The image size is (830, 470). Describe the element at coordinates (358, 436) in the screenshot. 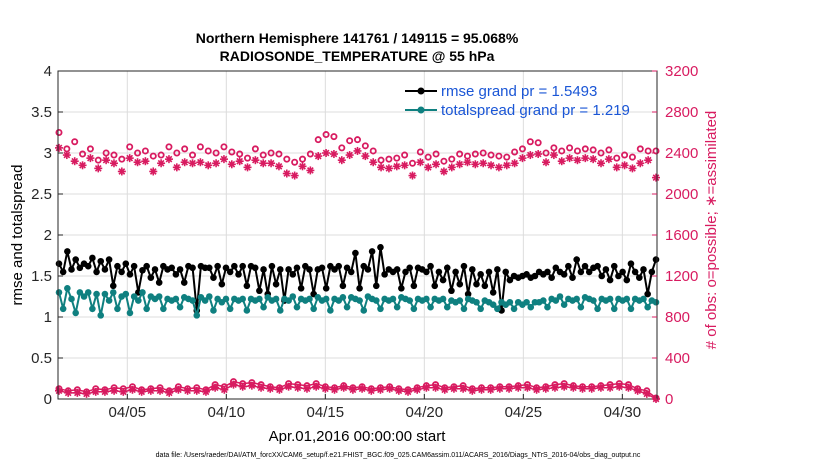

I see `x-axis-label: Apr.01,2016 00:00:00 start` at that location.